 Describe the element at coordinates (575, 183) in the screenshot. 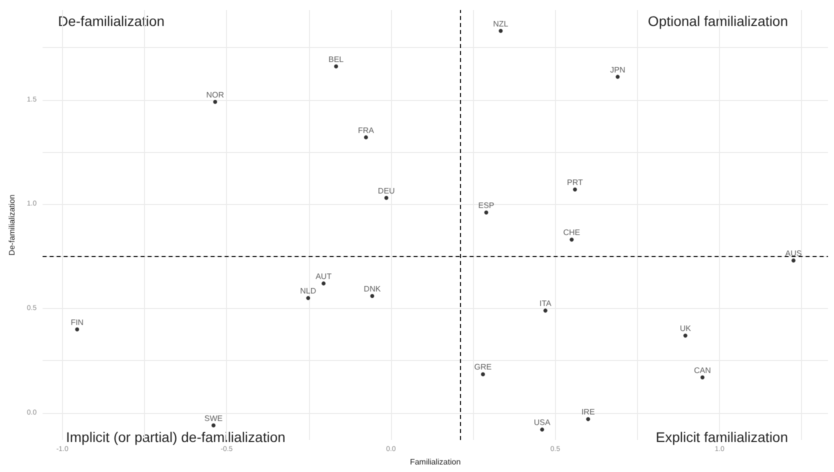

I see `data-label: PRT` at that location.